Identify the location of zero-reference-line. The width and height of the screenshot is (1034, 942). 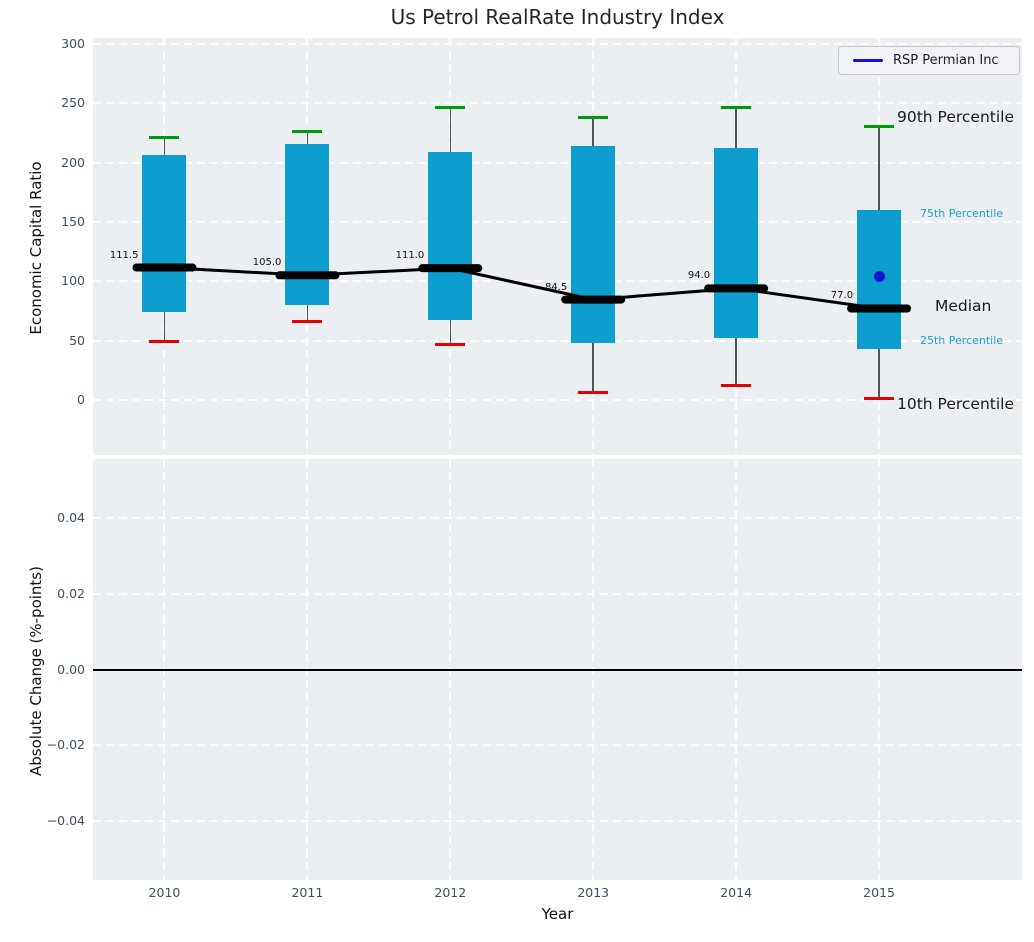
(557, 669).